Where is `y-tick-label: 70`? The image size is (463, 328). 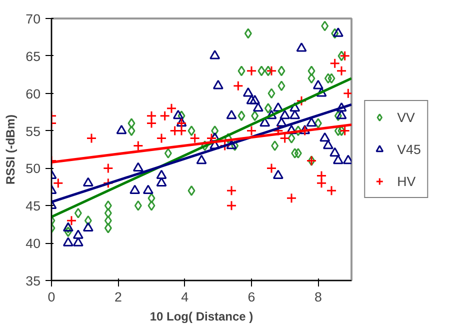
y-tick-label: 70 is located at coordinates (33, 19).